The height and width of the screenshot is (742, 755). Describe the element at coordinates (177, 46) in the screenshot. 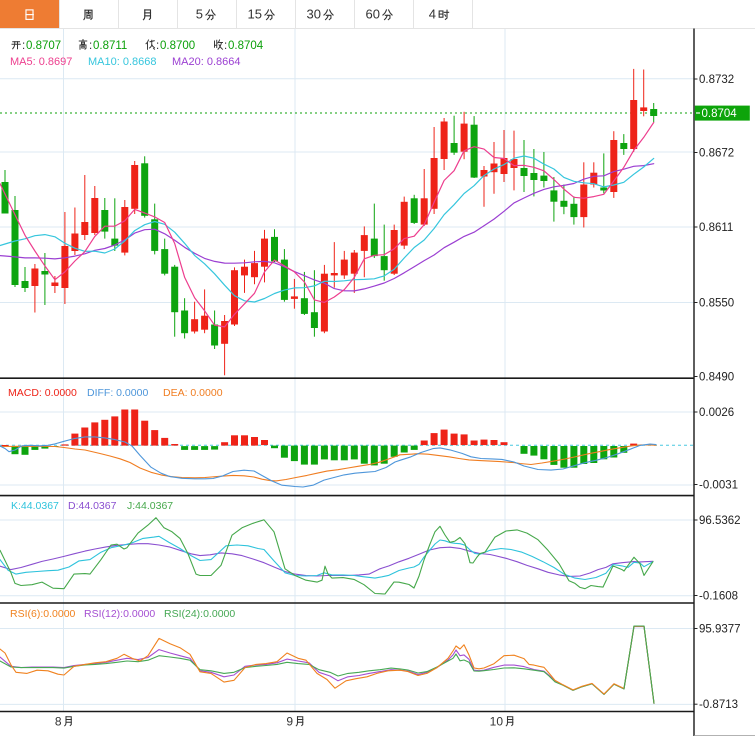

I see `svg-text: 0.8700` at that location.